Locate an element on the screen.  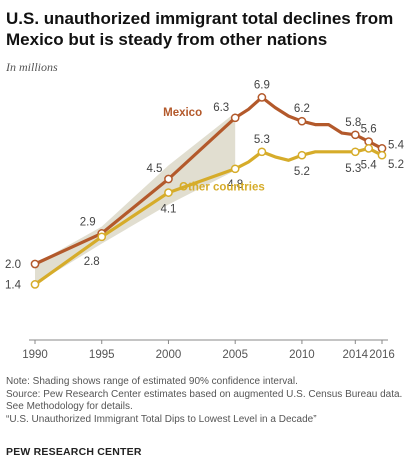
org-name: PEW RESEARCH CENTER is located at coordinates (74, 452).